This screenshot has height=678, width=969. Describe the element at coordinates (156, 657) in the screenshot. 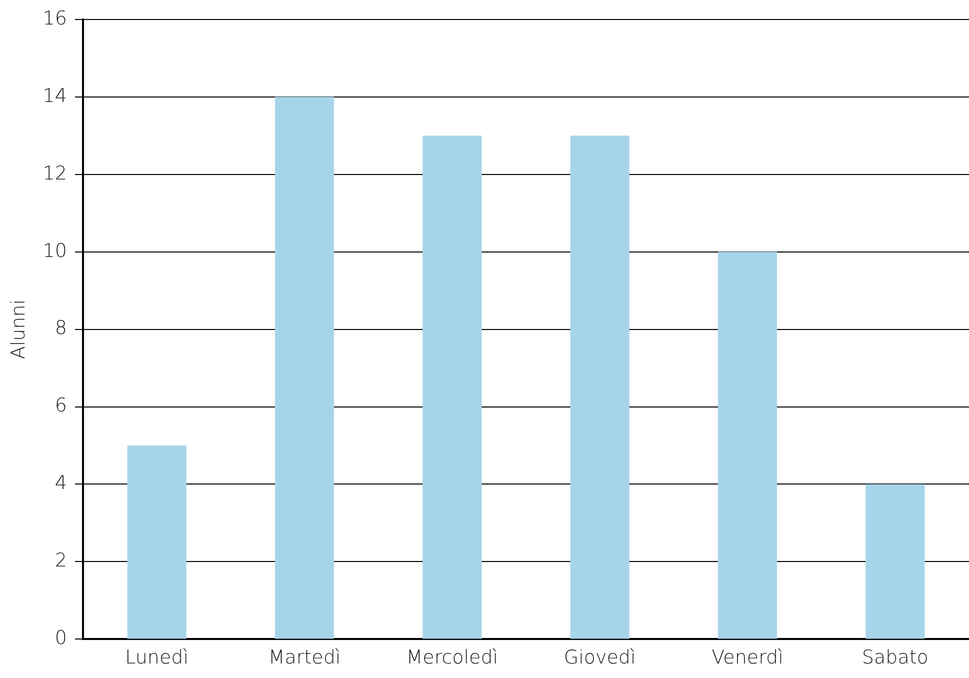

I see `x-tick-label: Lunedì` at that location.